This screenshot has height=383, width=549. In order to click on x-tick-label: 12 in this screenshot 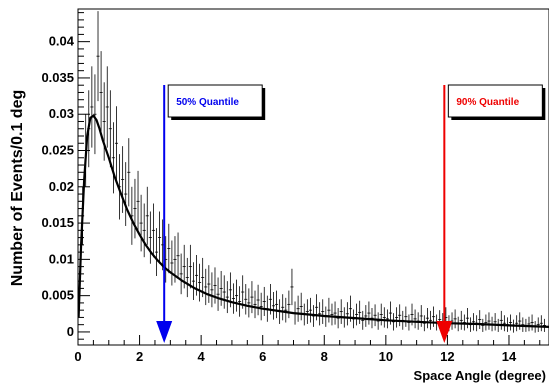, I will do `click(447, 356)`.